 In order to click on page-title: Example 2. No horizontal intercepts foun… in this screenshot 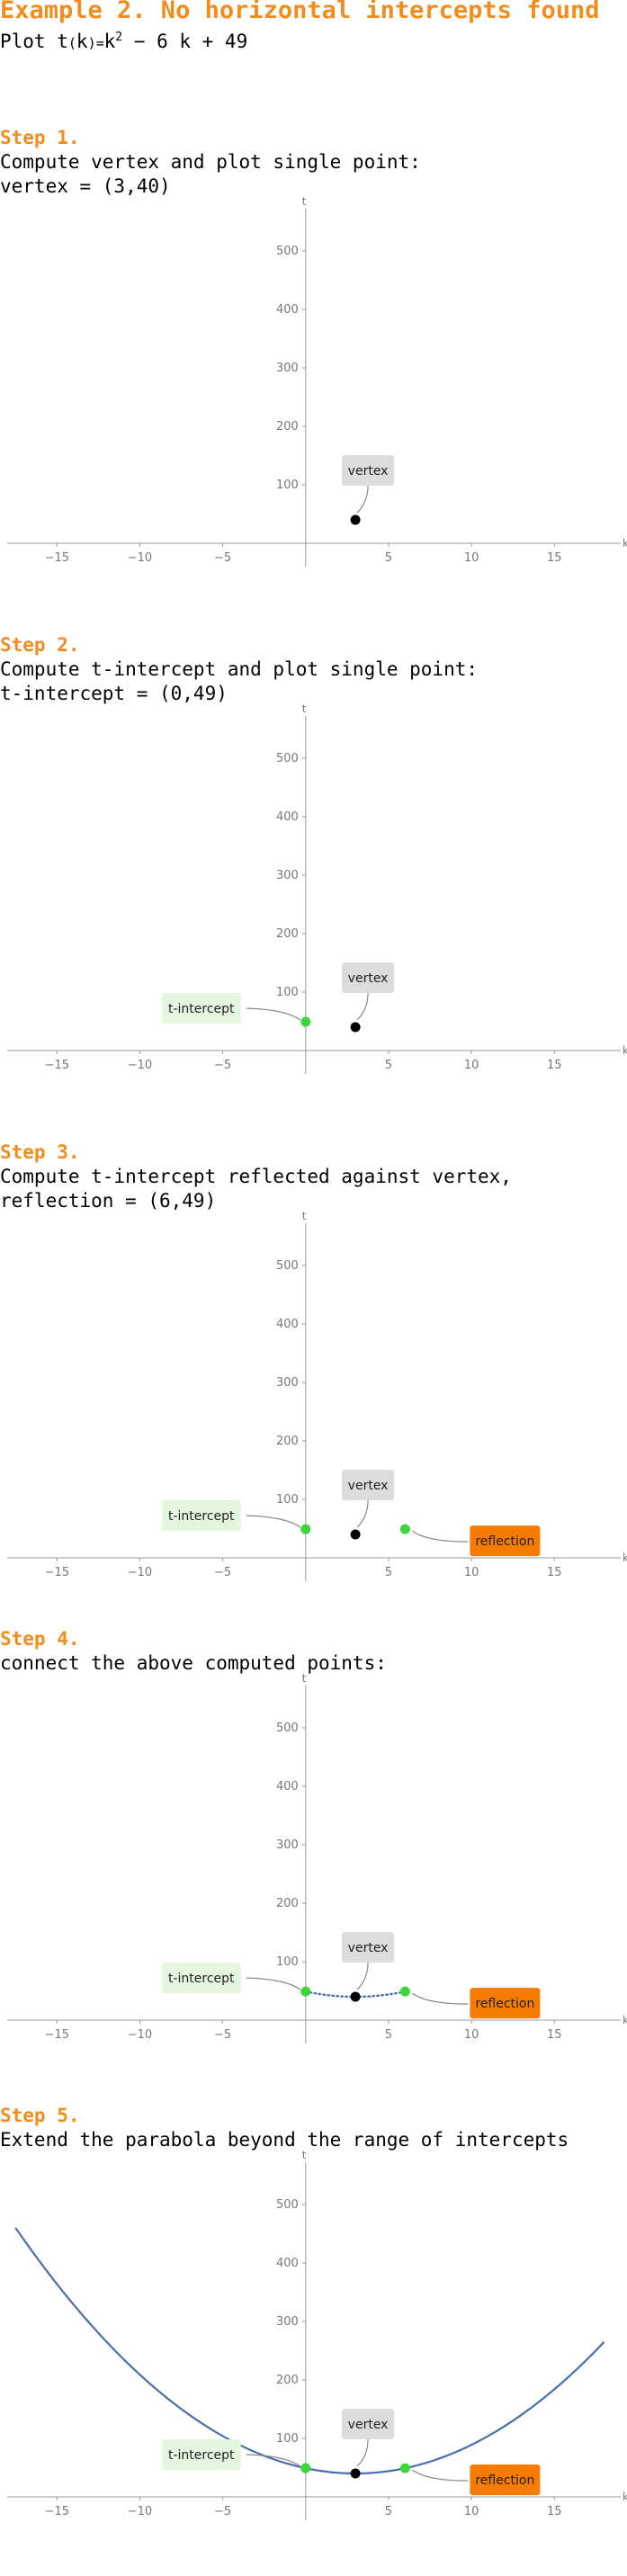, I will do `click(300, 12)`.